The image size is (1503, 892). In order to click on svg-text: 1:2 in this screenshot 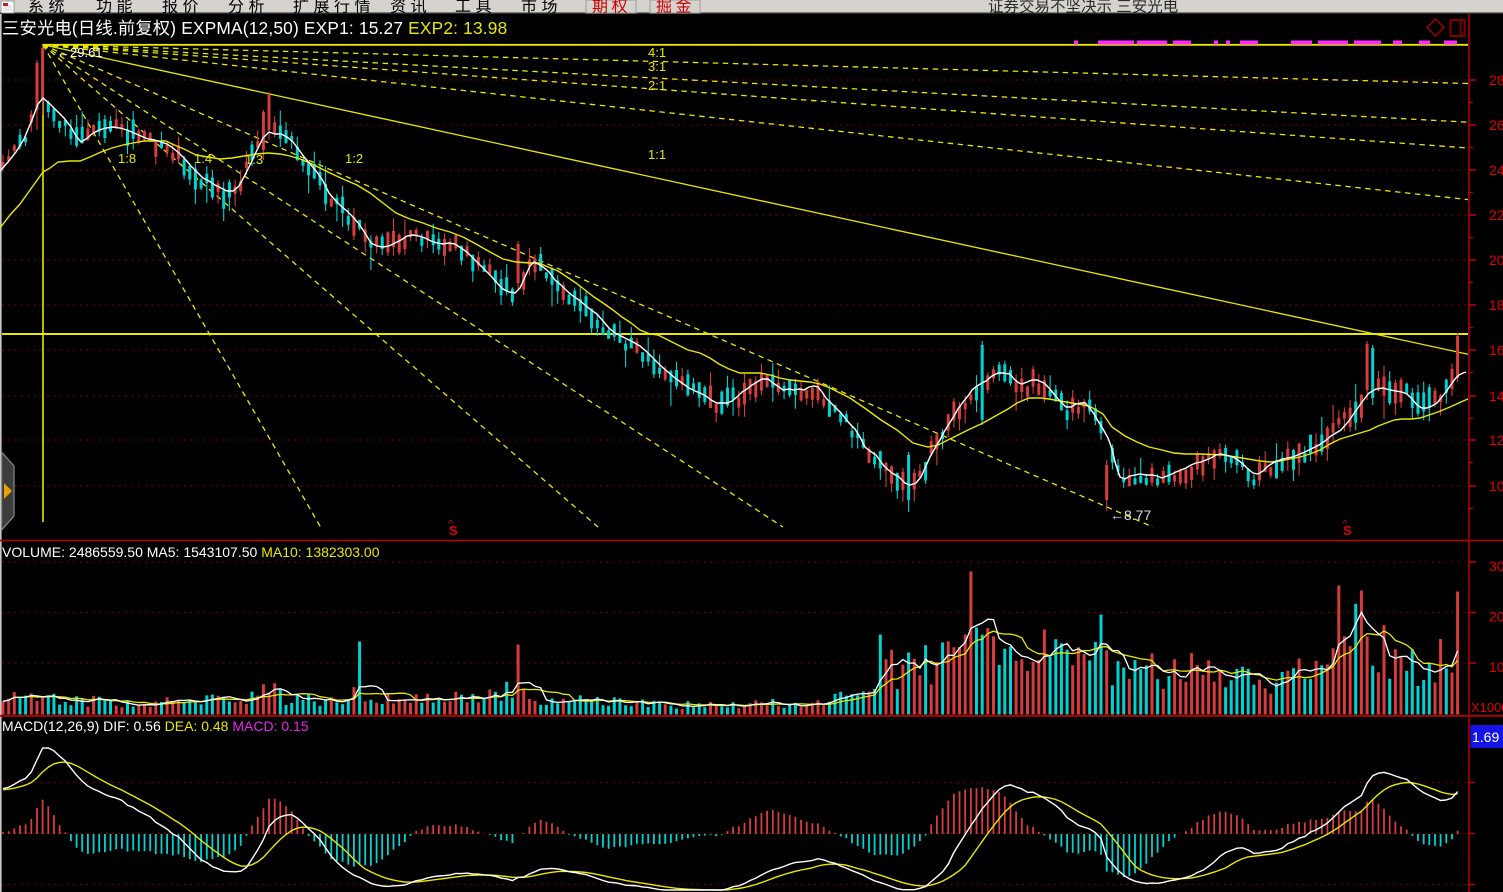, I will do `click(354, 158)`.